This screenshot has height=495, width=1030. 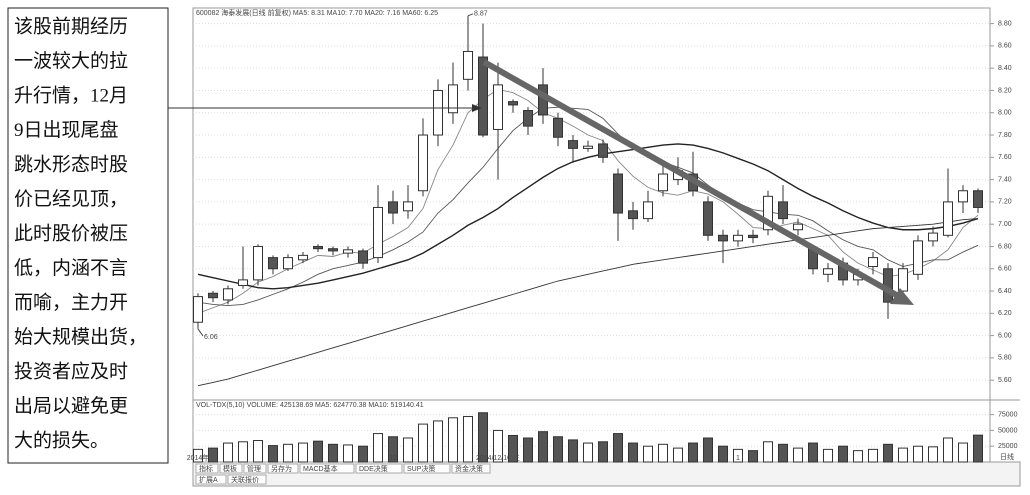 I want to click on note-line: 出局以避免更, so click(x=71, y=406).